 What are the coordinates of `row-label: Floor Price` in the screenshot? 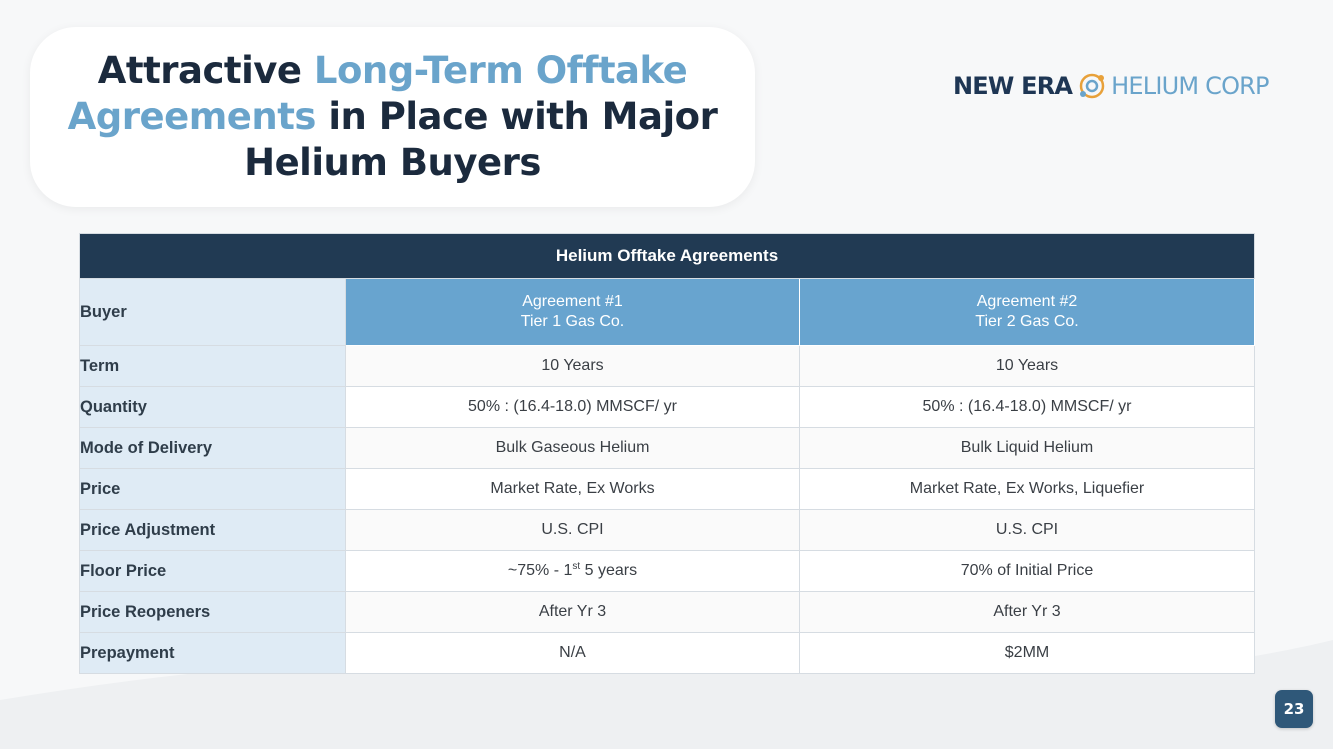 It's located at (212, 571).